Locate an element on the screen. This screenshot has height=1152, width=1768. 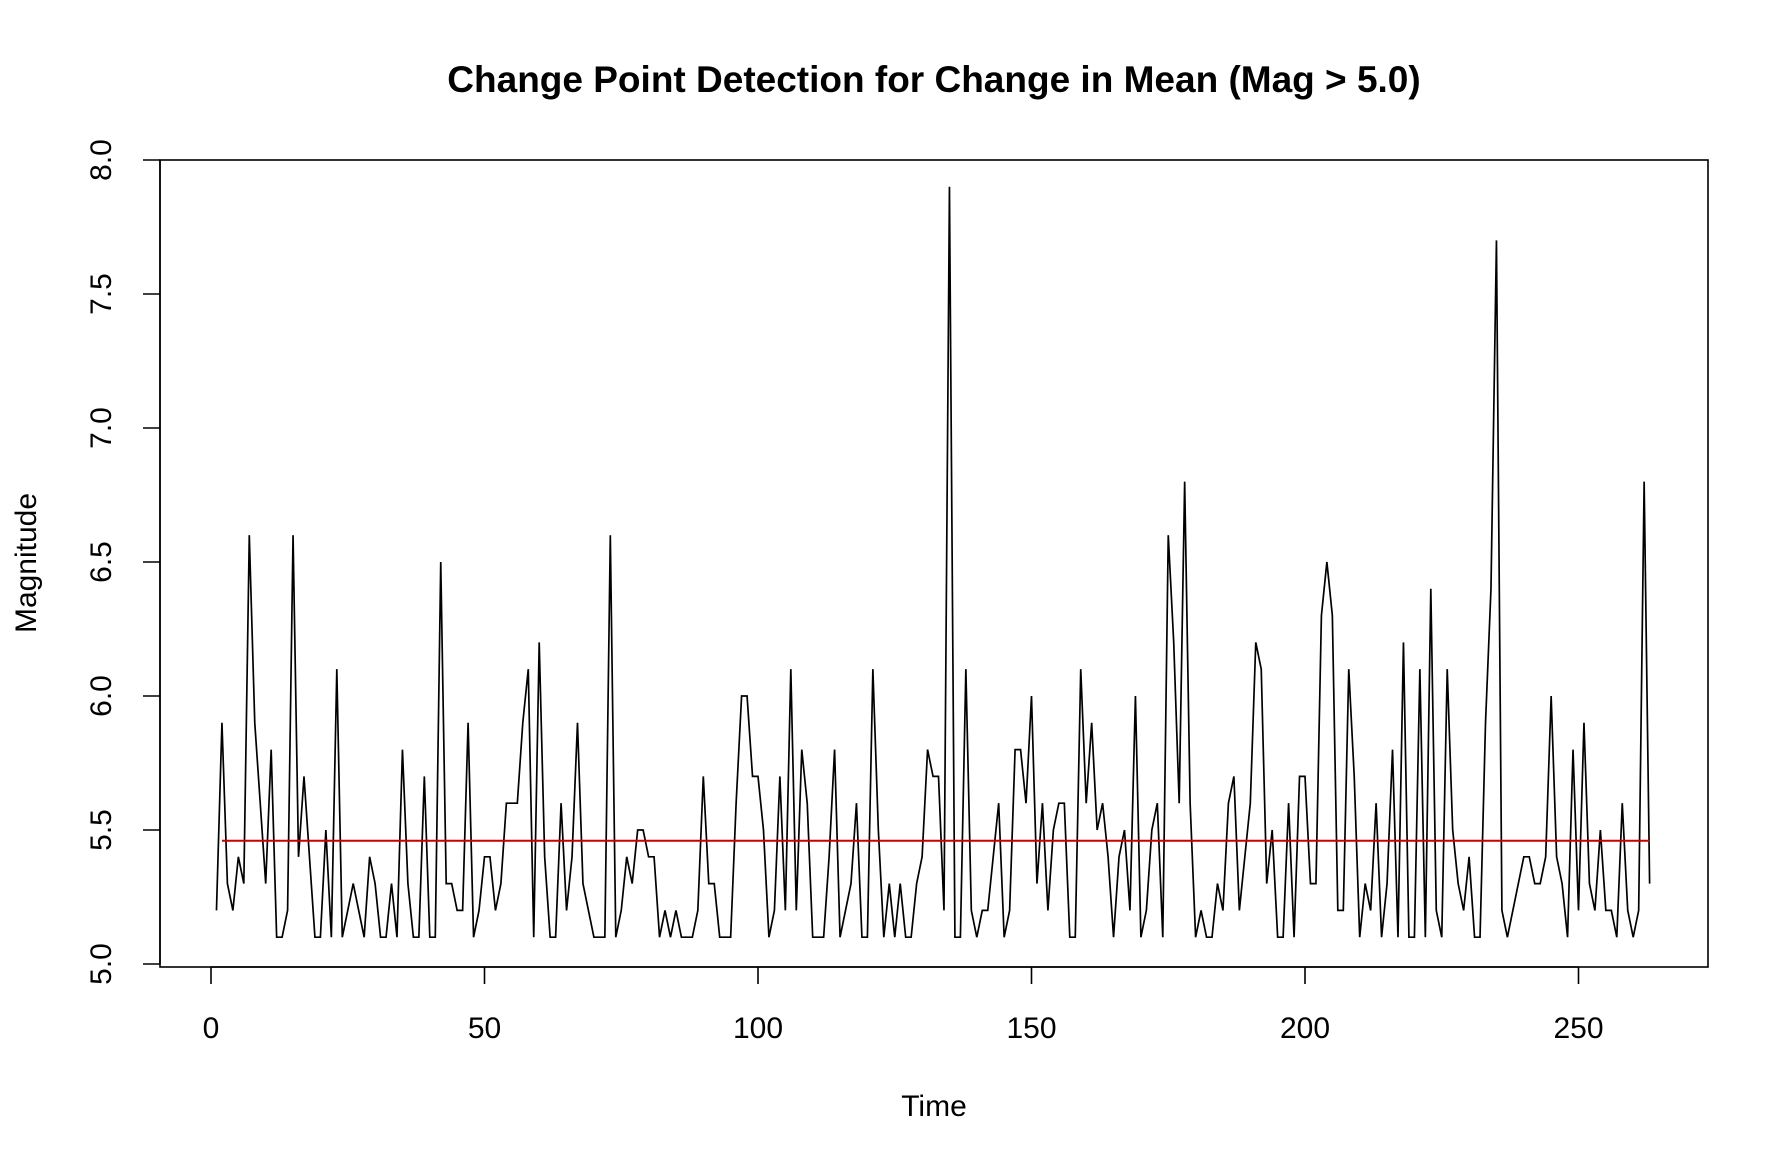
y-tick-label: 5.5 is located at coordinates (101, 830).